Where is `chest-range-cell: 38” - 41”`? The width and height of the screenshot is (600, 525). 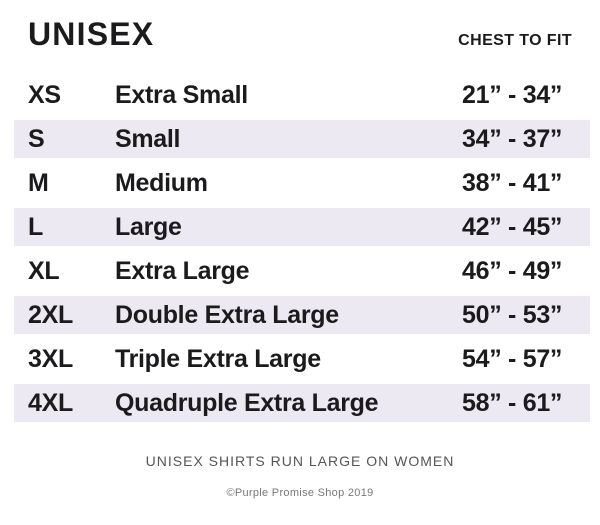 chest-range-cell: 38” - 41” is located at coordinates (512, 182).